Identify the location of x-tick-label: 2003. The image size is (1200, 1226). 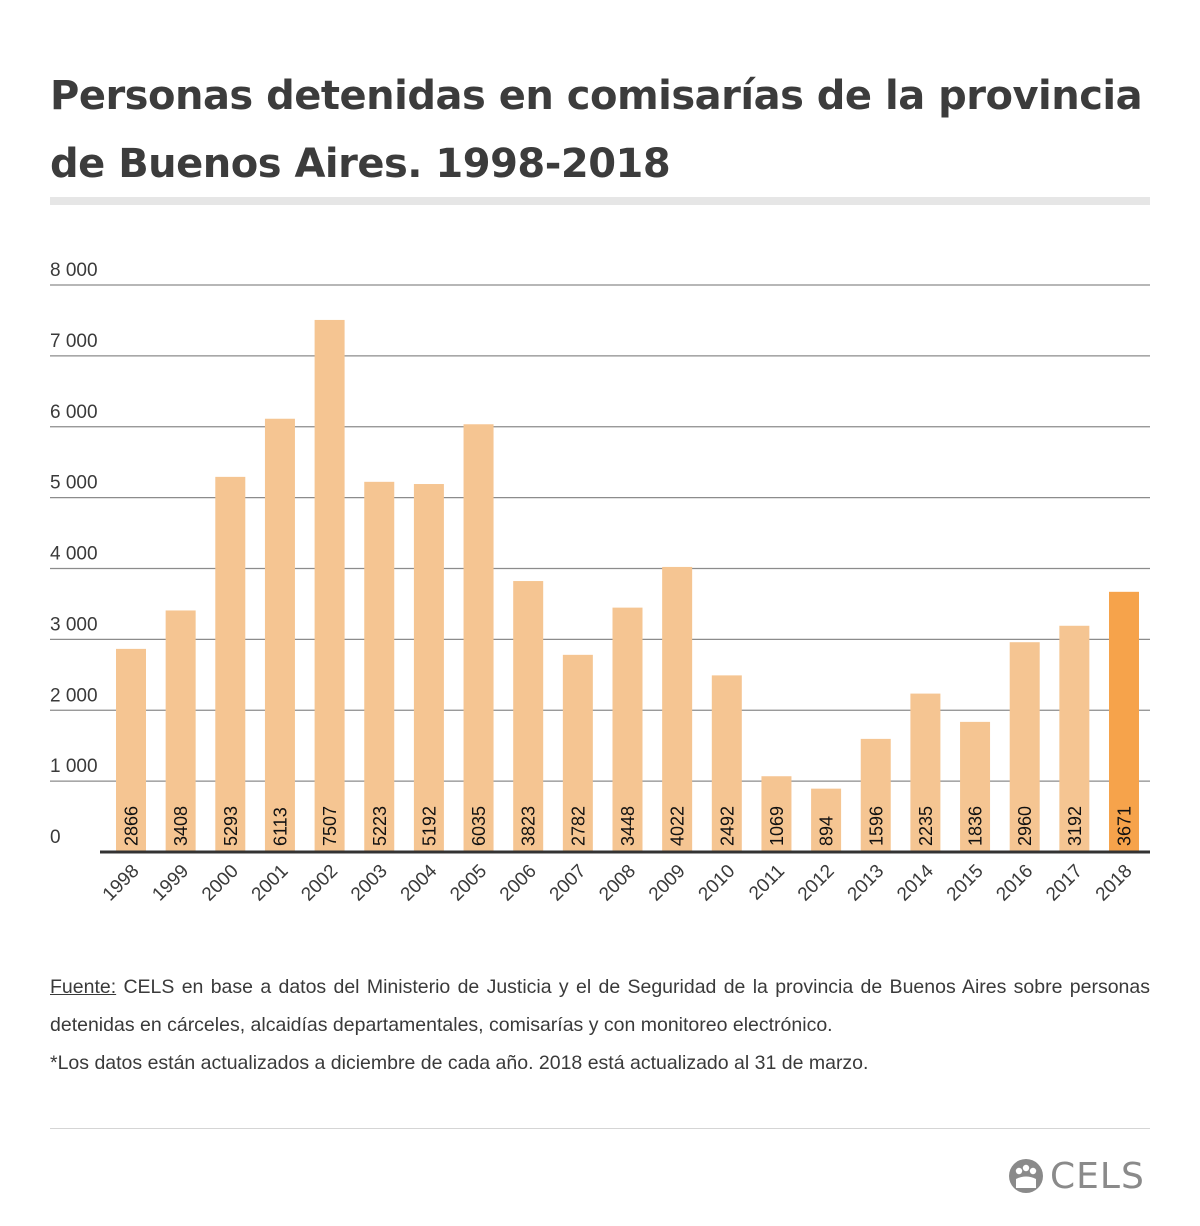
(369, 883).